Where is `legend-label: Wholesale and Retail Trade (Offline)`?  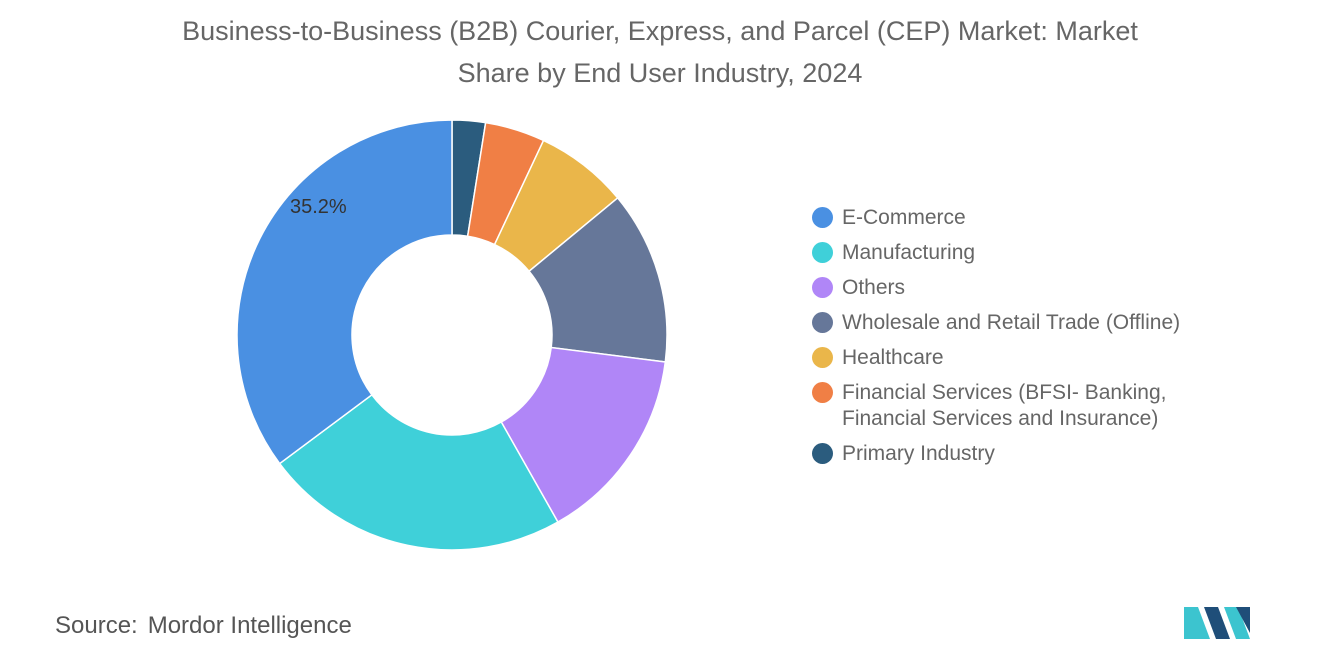
legend-label: Wholesale and Retail Trade (Offline) is located at coordinates (1011, 322).